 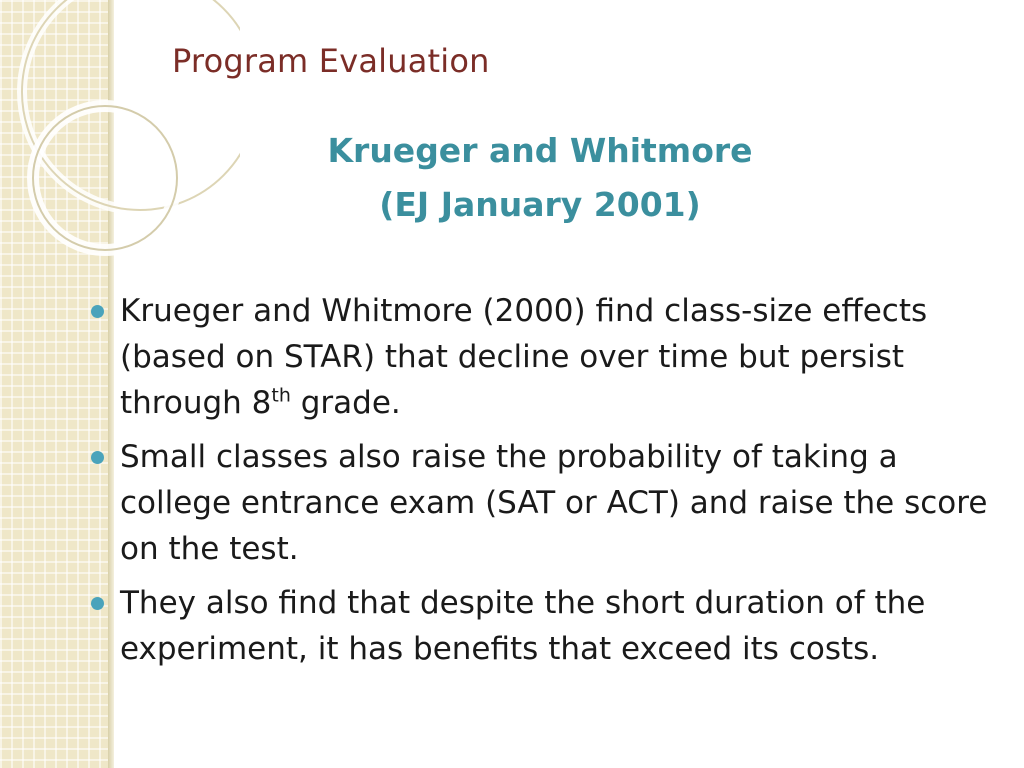 I want to click on decorative-rings, so click(x=128, y=128).